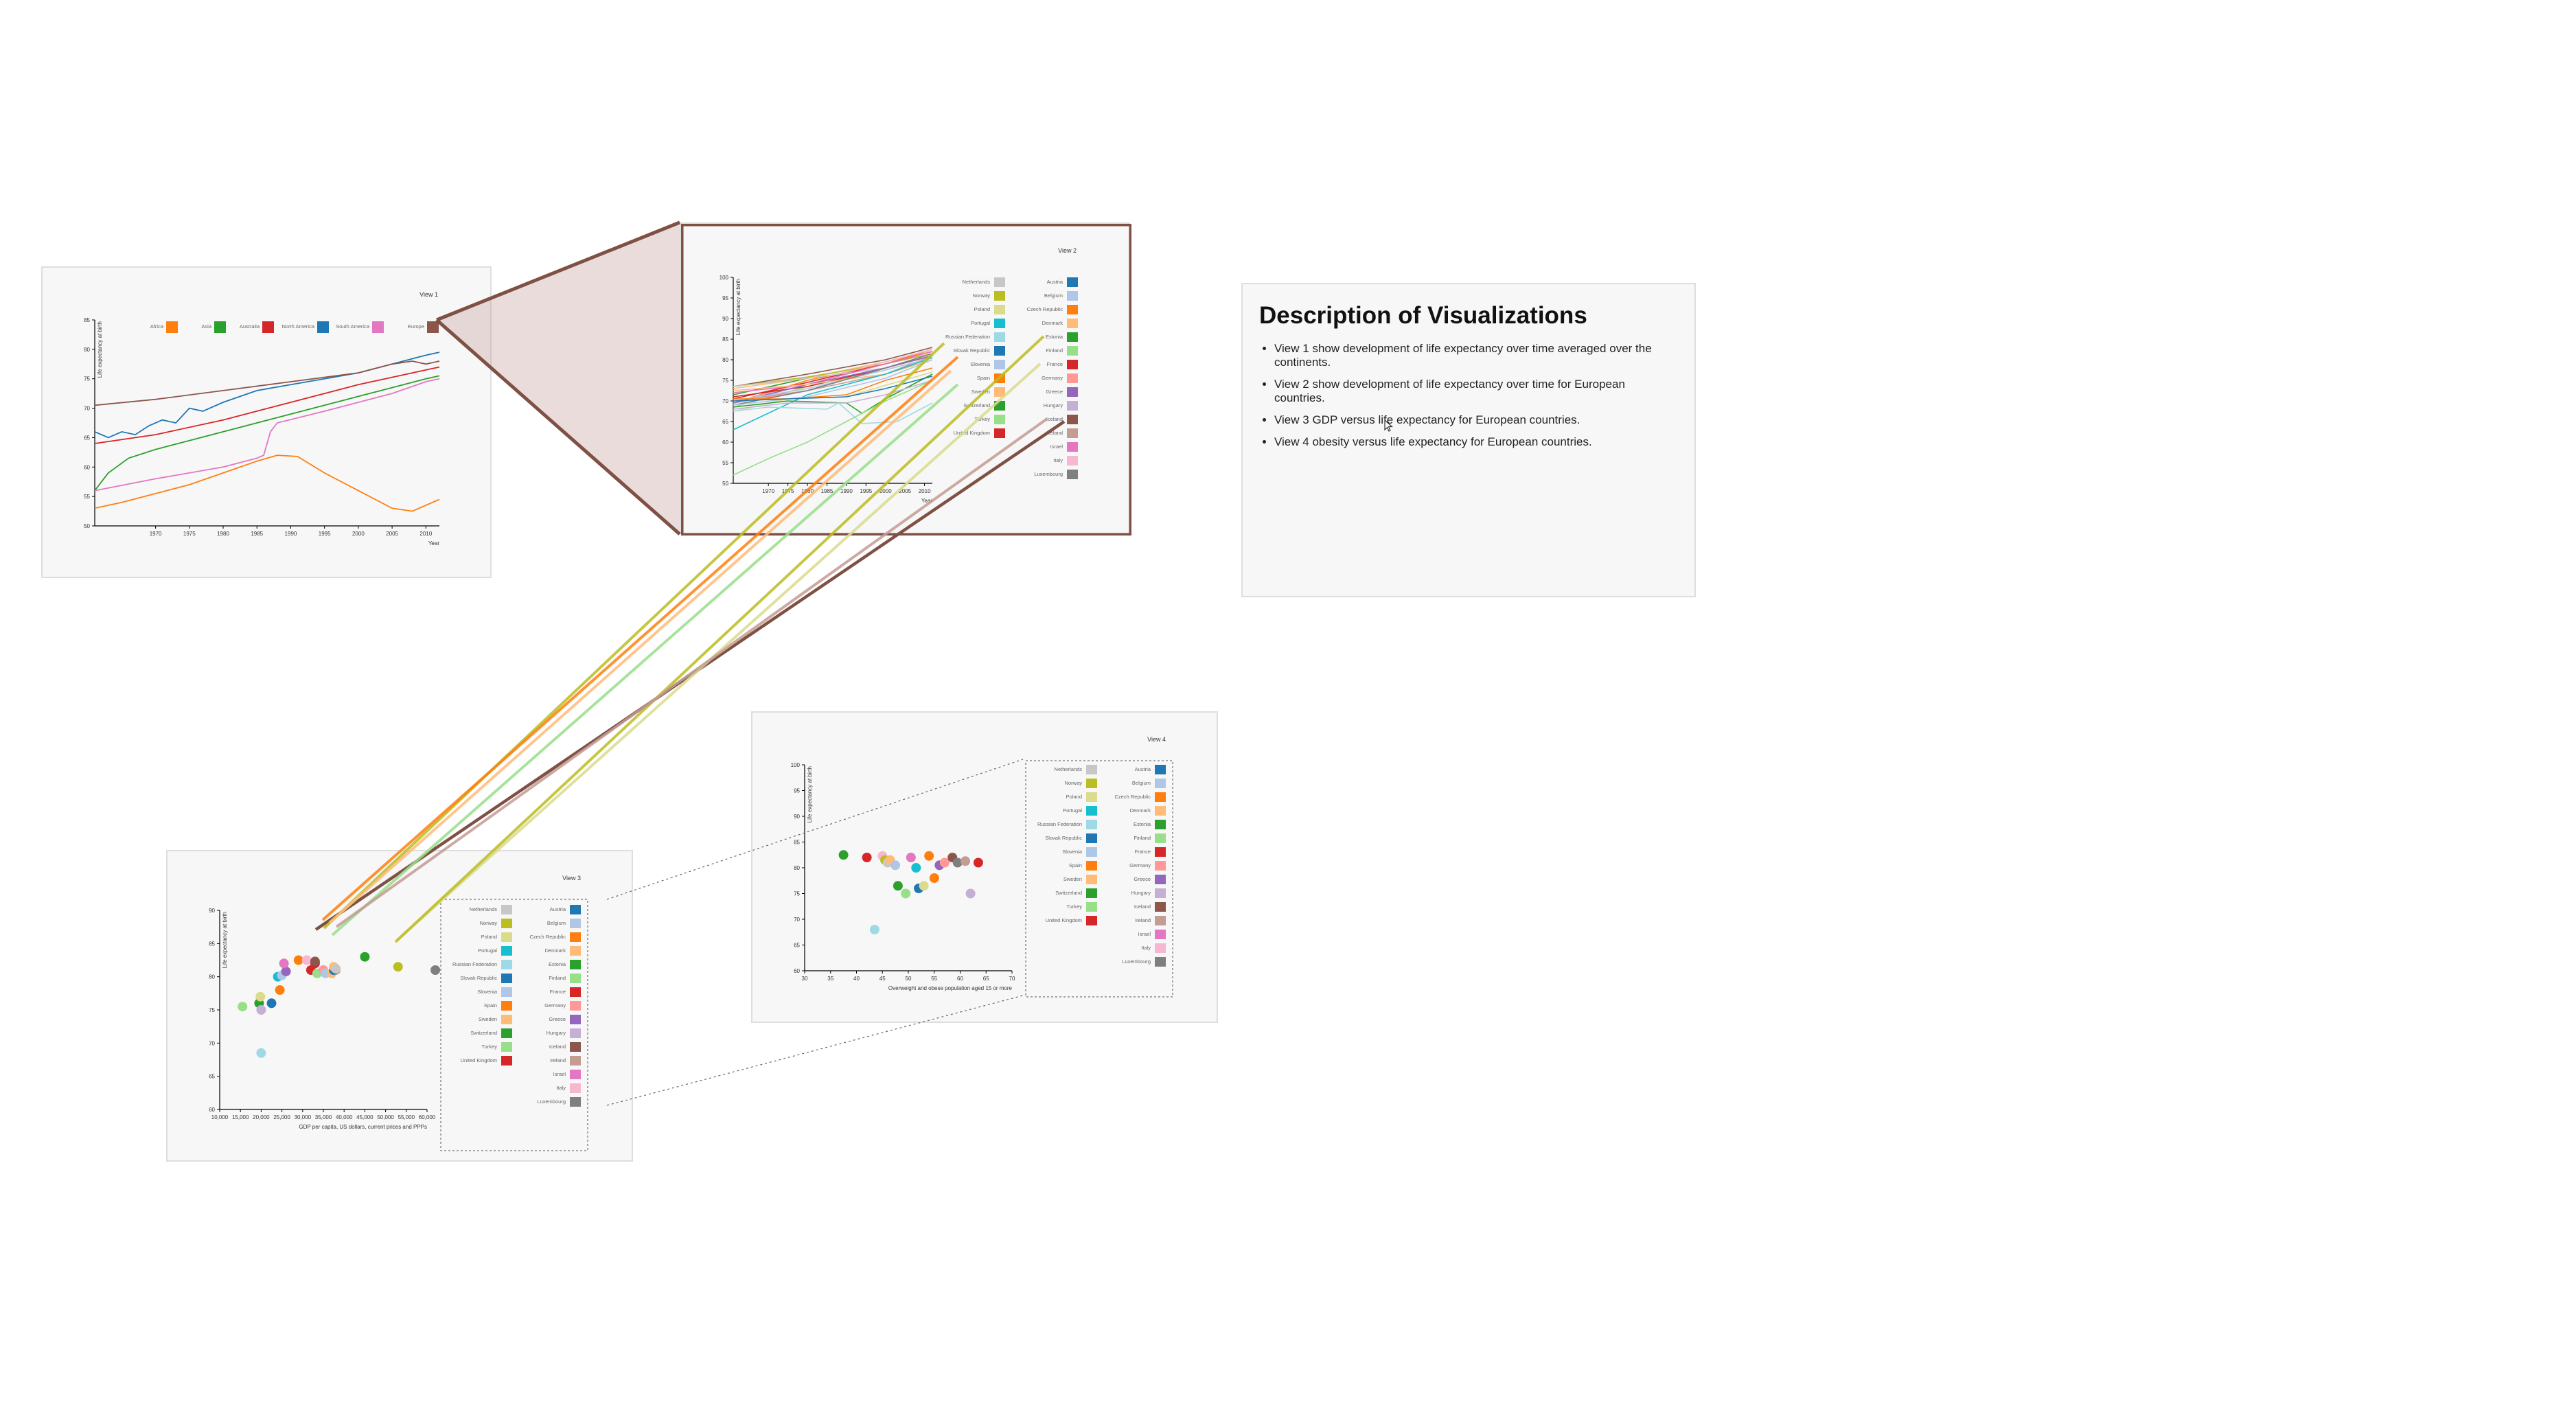 The width and height of the screenshot is (2576, 1428). Describe the element at coordinates (250, 326) in the screenshot. I see `legend-label: Australia` at that location.